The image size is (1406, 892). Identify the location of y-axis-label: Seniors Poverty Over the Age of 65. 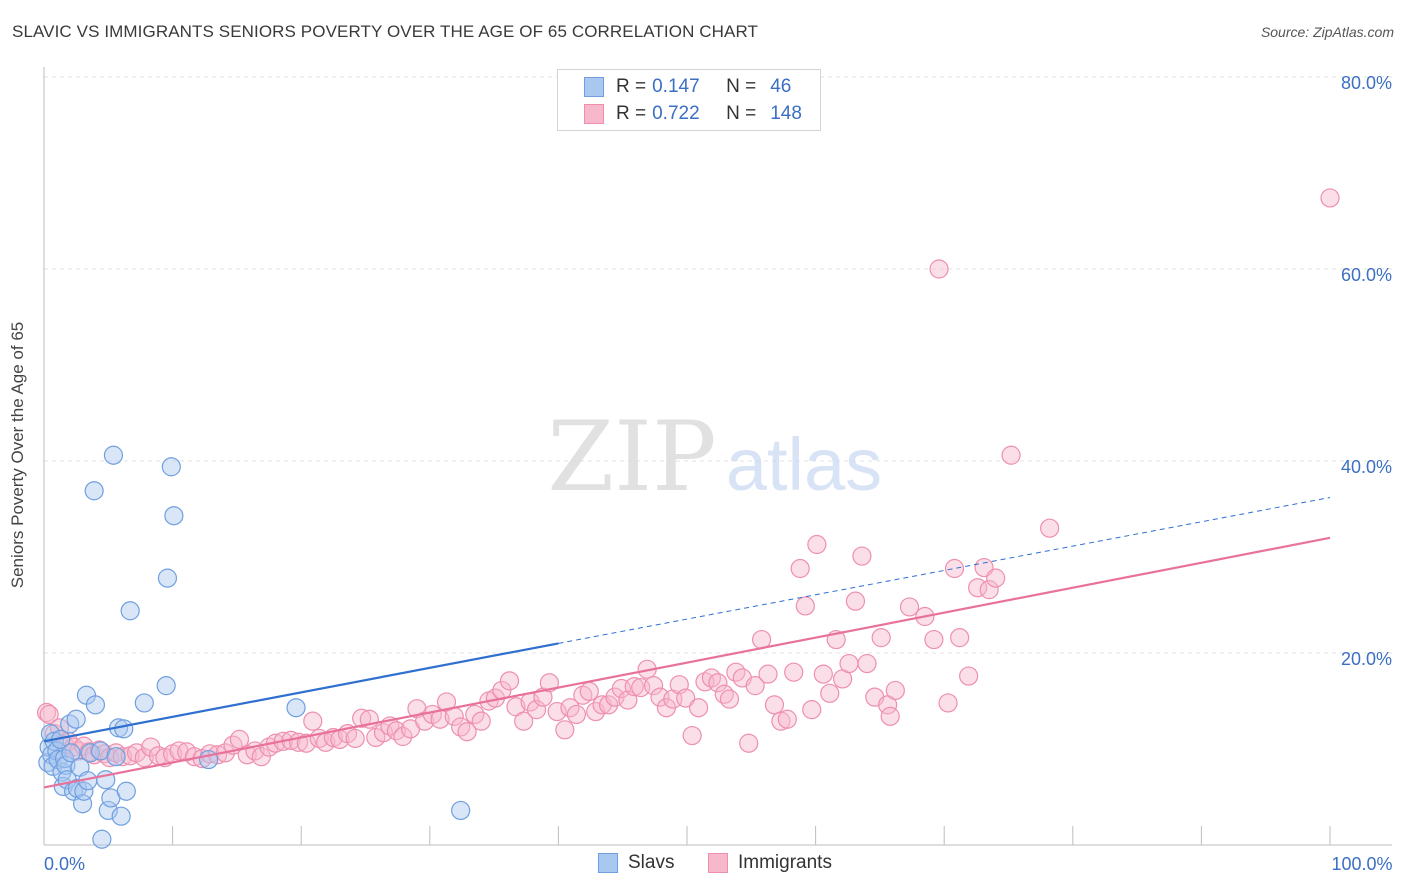
(17, 455).